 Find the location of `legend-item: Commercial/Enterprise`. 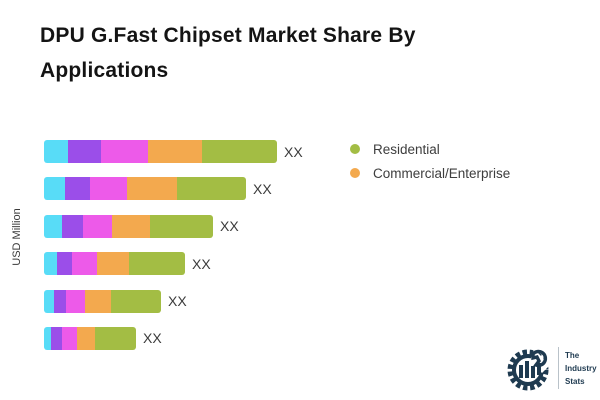

legend-item: Commercial/Enterprise is located at coordinates (430, 173).